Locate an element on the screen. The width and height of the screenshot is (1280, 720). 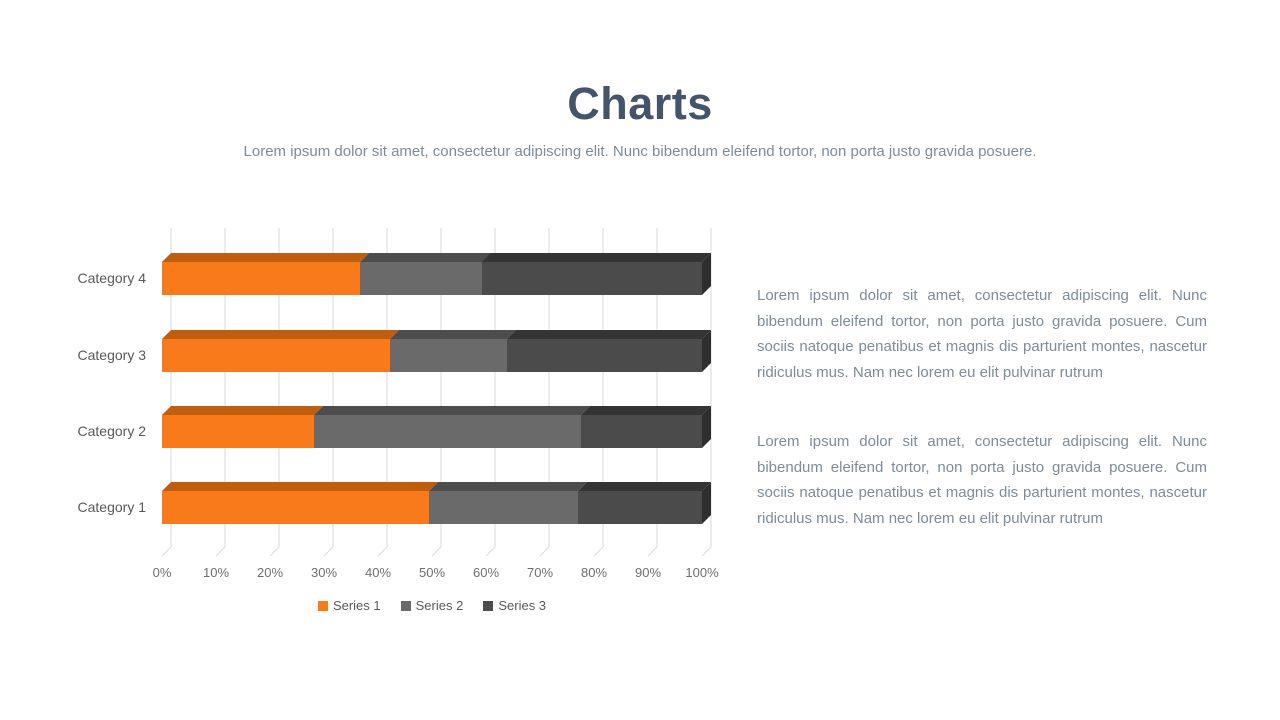
x-tick-label: 60% is located at coordinates (486, 572).